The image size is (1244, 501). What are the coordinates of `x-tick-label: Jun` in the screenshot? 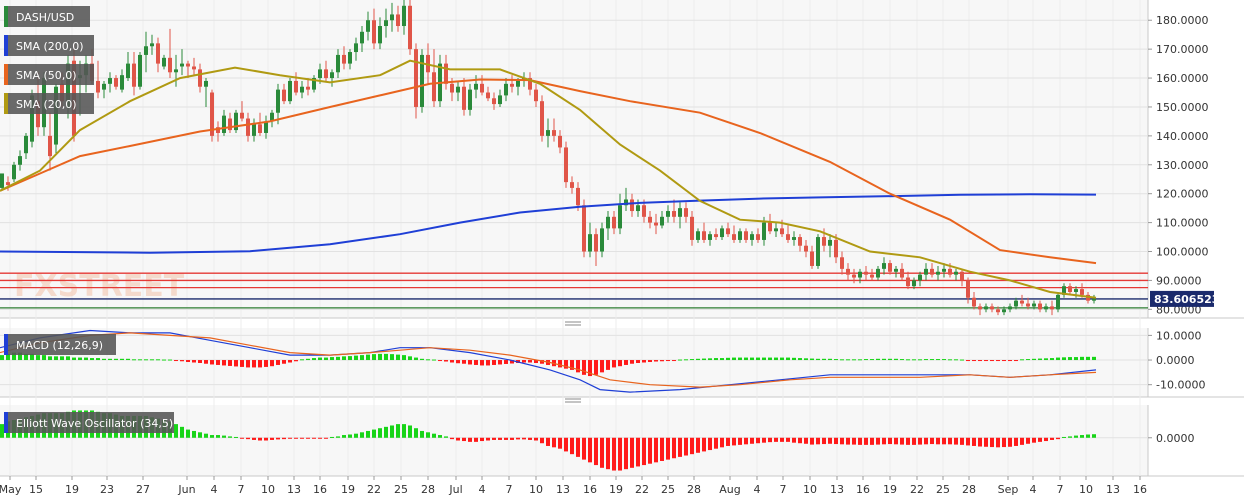 It's located at (186, 489).